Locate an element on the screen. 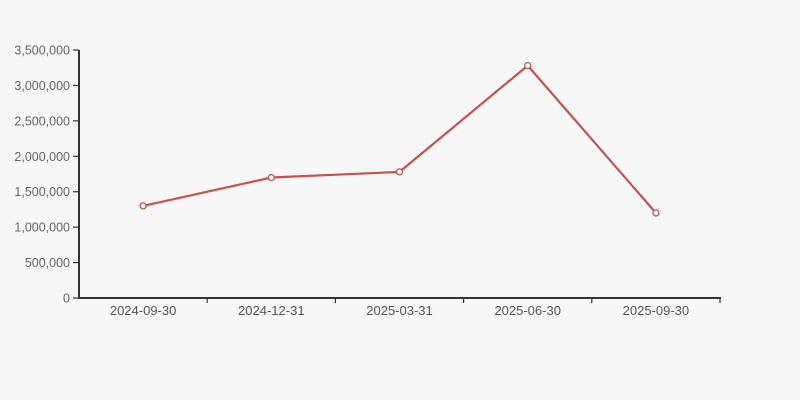 This screenshot has height=400, width=800. x-axis-tick-label: 2025-09-30 is located at coordinates (656, 310).